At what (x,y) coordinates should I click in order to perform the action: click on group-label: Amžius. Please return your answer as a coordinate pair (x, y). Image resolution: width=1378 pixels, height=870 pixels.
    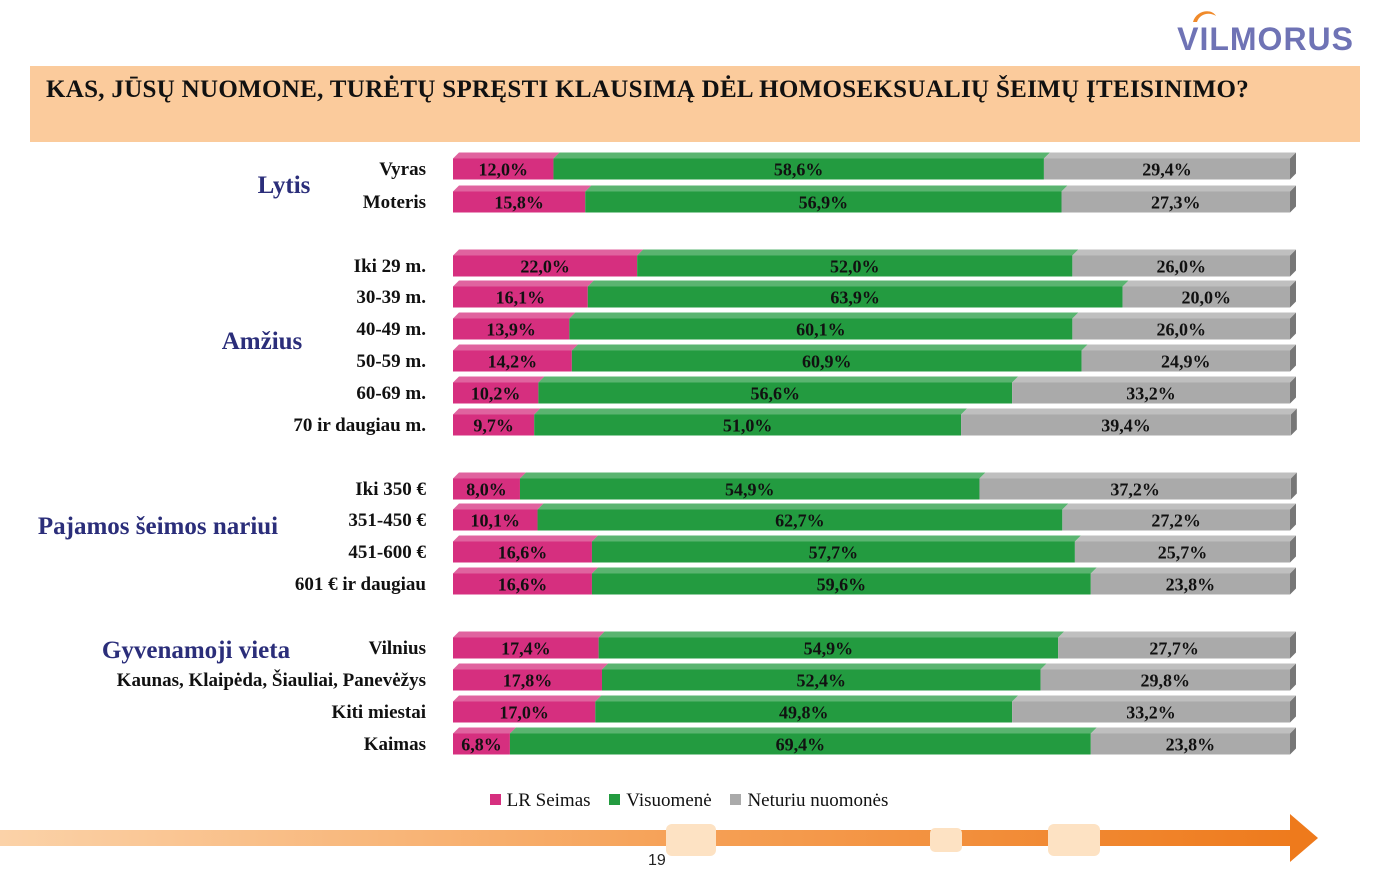
    Looking at the image, I should click on (262, 341).